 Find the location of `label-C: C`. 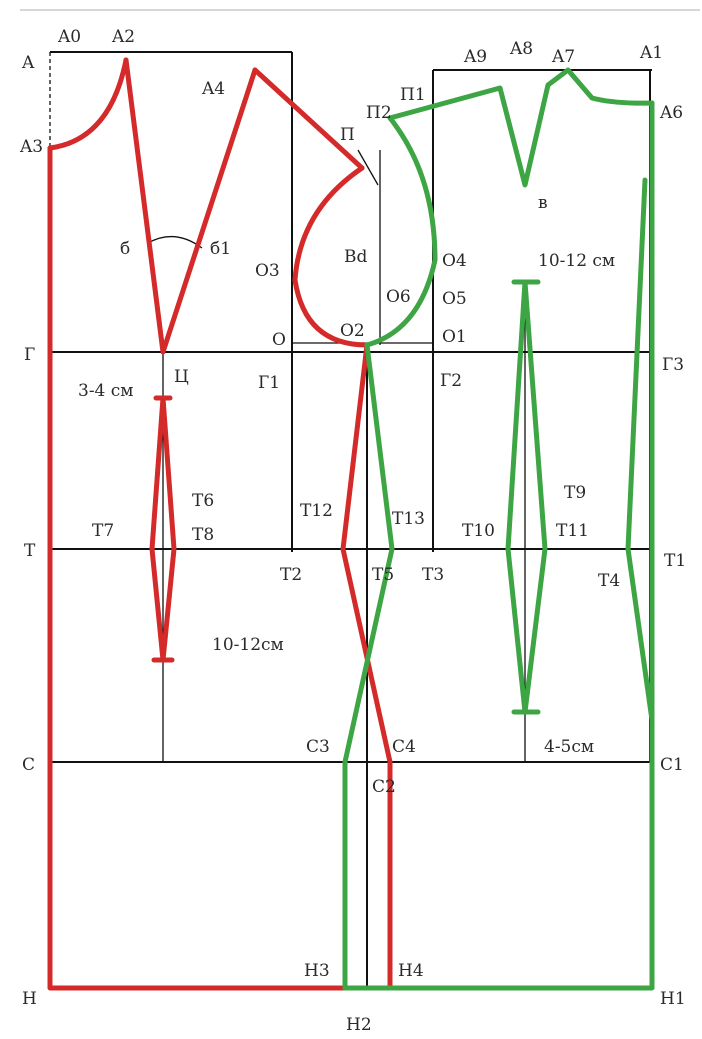

label-C: C is located at coordinates (28, 765).